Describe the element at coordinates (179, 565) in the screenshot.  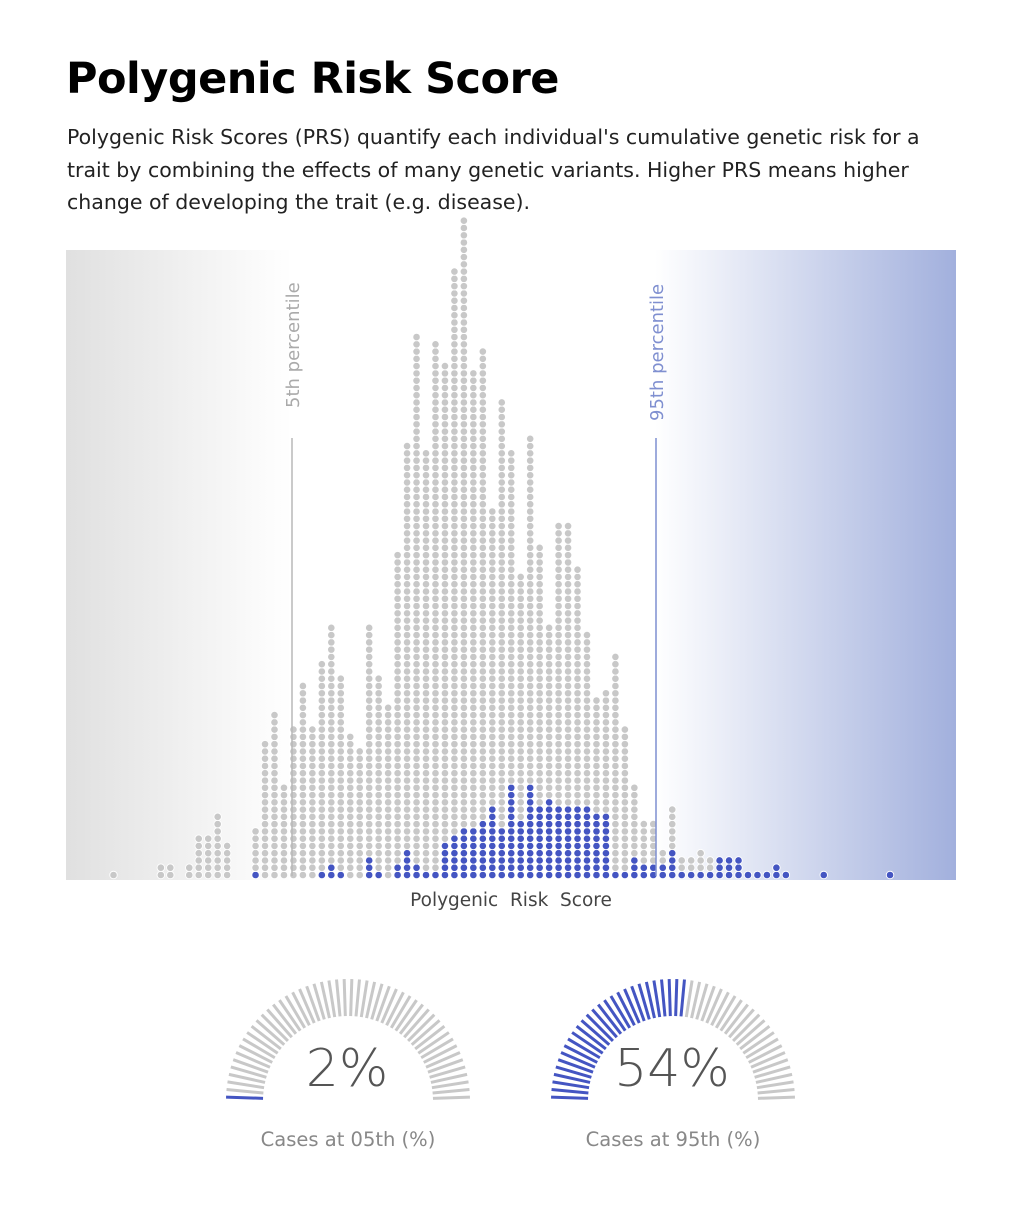
I see `low-risk-band` at that location.